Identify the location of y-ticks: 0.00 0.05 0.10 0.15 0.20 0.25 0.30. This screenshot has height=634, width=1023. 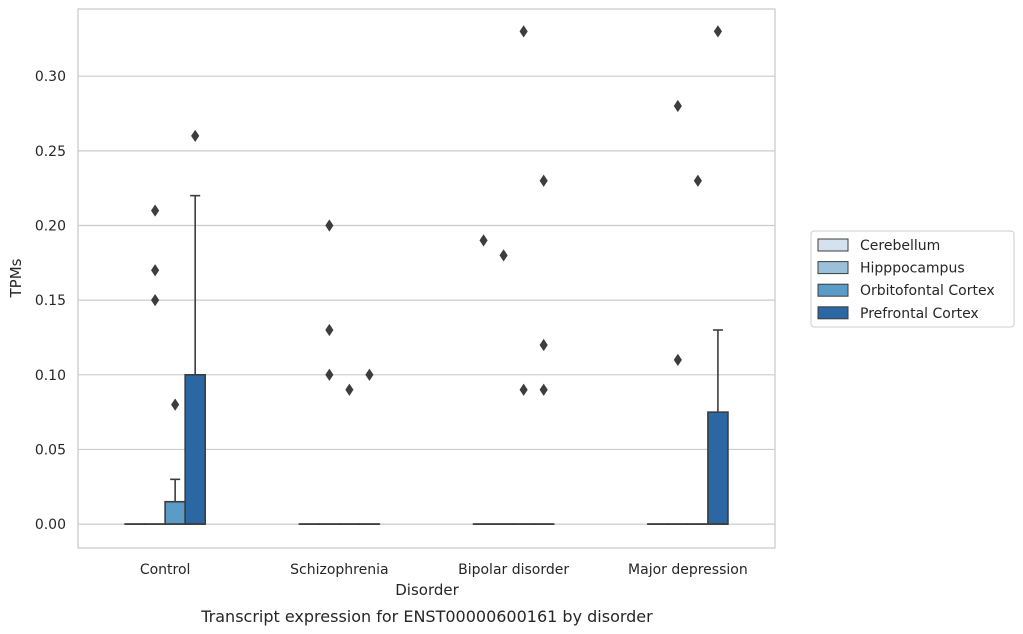
(50, 301).